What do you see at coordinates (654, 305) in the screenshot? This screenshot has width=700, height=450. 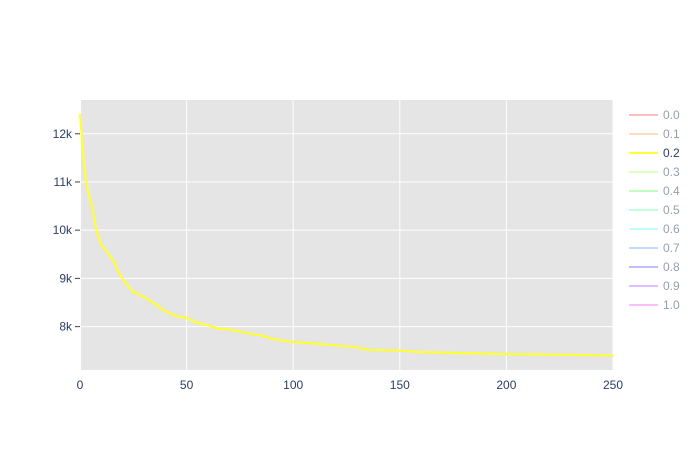 I see `legend-item-1.0: 1.0` at bounding box center [654, 305].